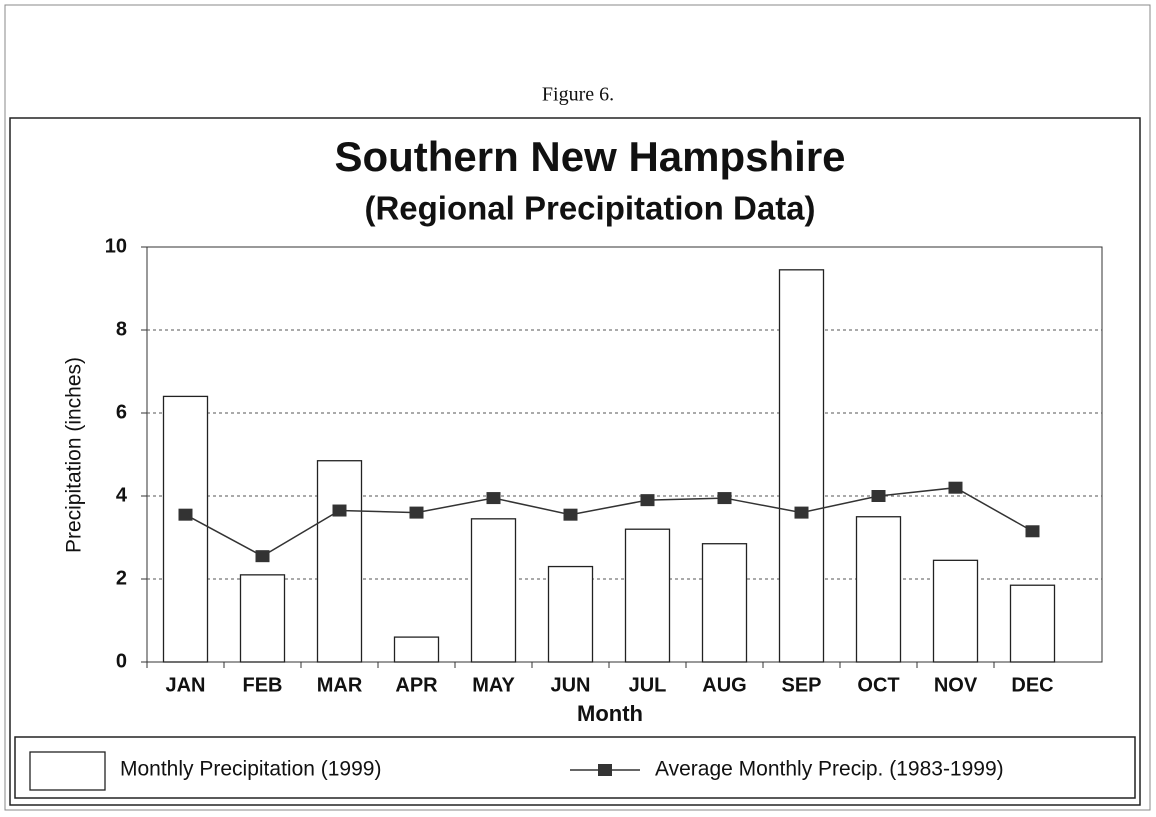 The height and width of the screenshot is (817, 1156). I want to click on x-tick-label: SEP, so click(801, 685).